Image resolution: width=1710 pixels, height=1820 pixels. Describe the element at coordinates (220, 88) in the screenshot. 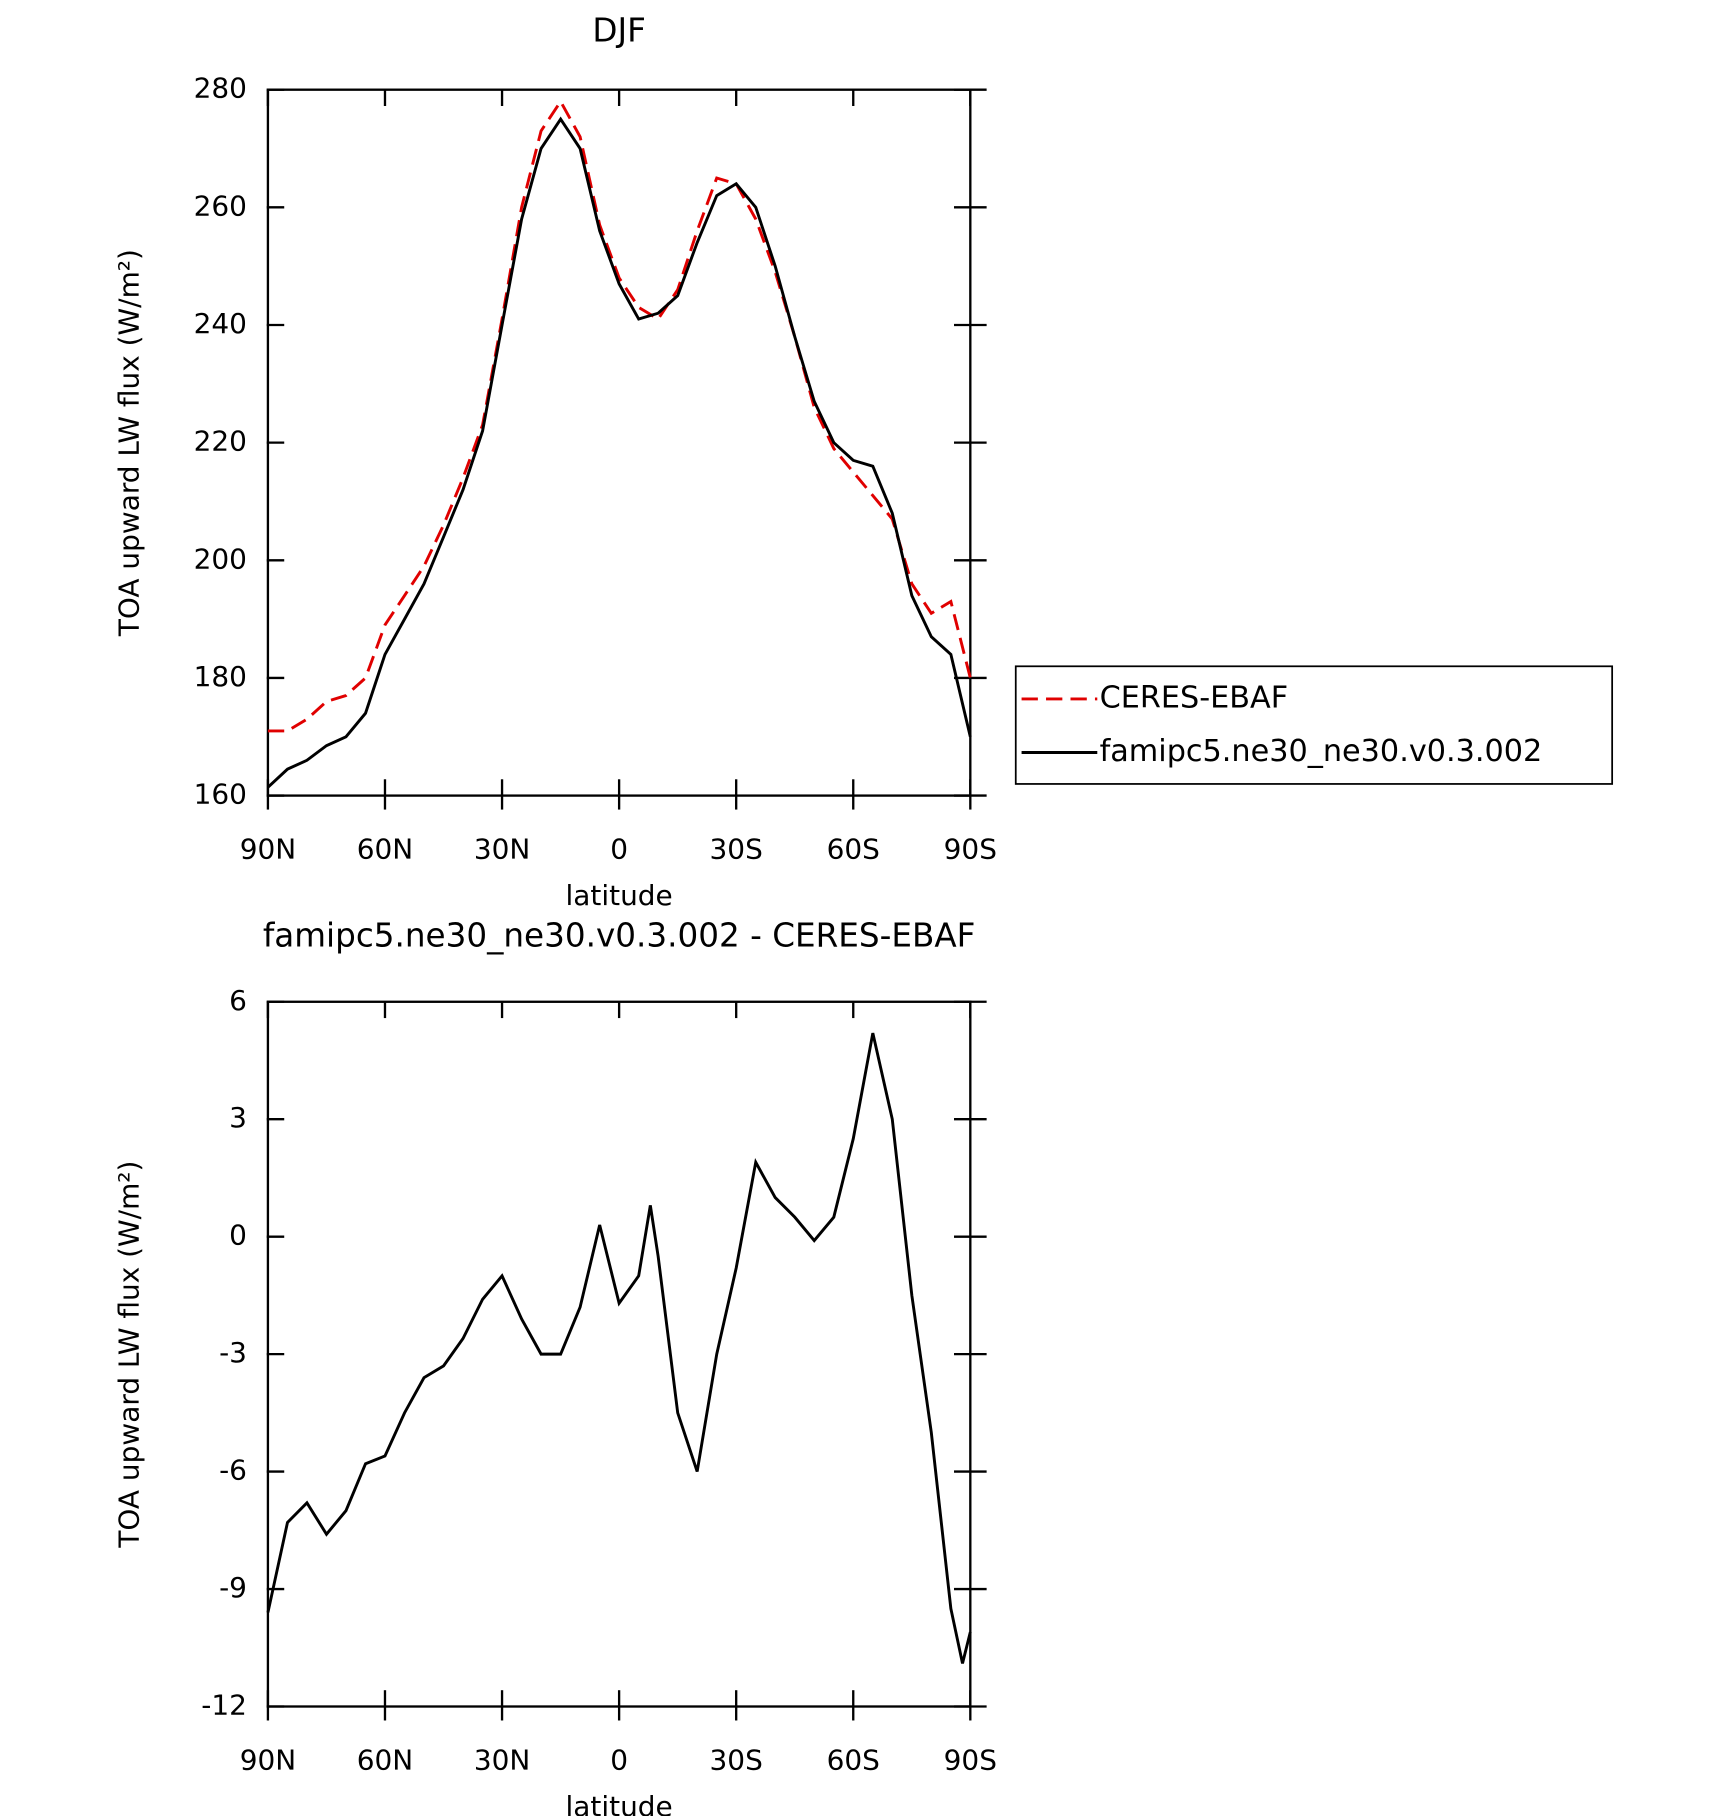

I see `y-tick-label: 280` at that location.